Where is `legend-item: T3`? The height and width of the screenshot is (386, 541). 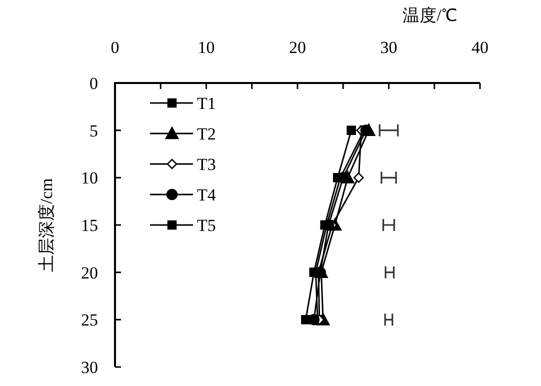 legend-item: T3 is located at coordinates (183, 164).